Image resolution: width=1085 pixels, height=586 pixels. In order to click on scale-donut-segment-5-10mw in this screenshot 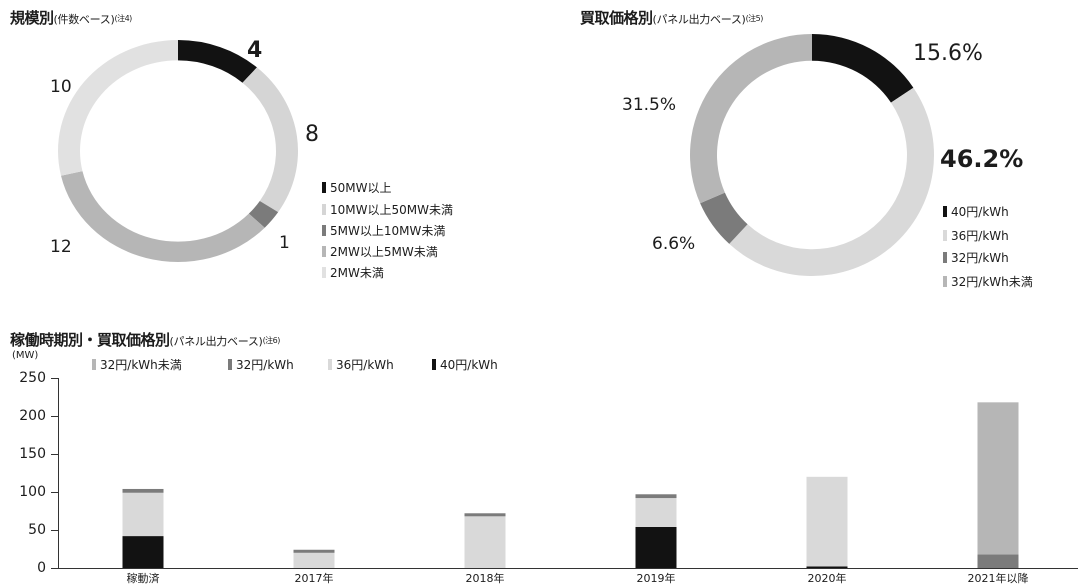, I will do `click(263, 214)`.